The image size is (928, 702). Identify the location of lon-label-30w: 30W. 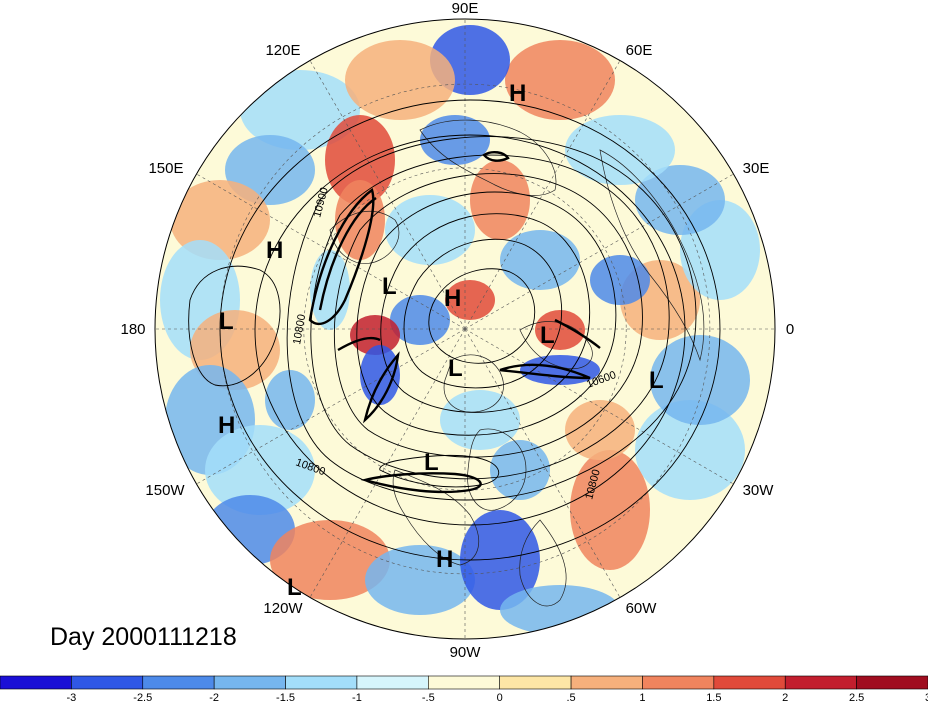
(759, 490).